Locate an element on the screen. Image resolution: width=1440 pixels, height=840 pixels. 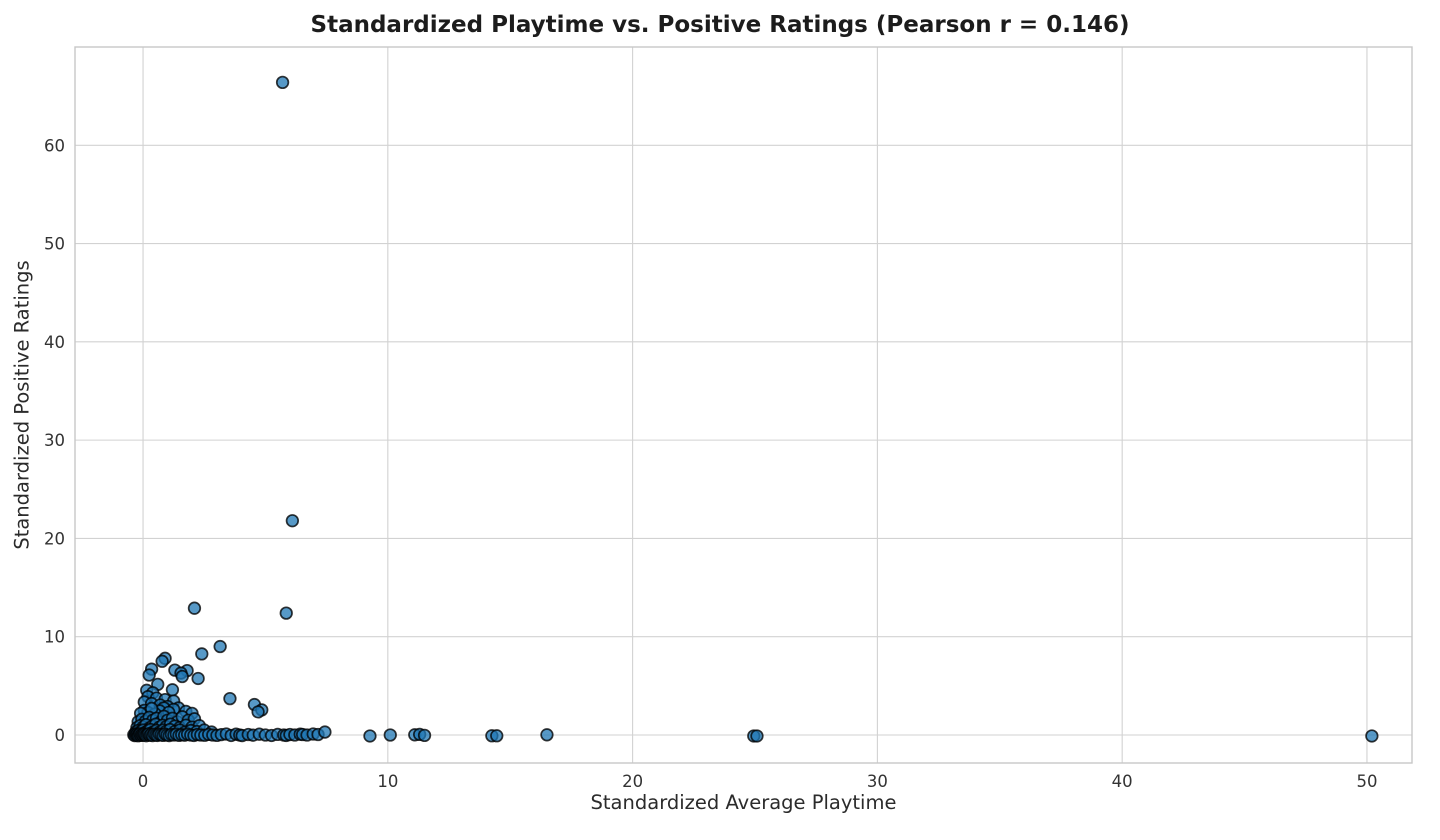
y-tick-label: 50 is located at coordinates (54, 244).